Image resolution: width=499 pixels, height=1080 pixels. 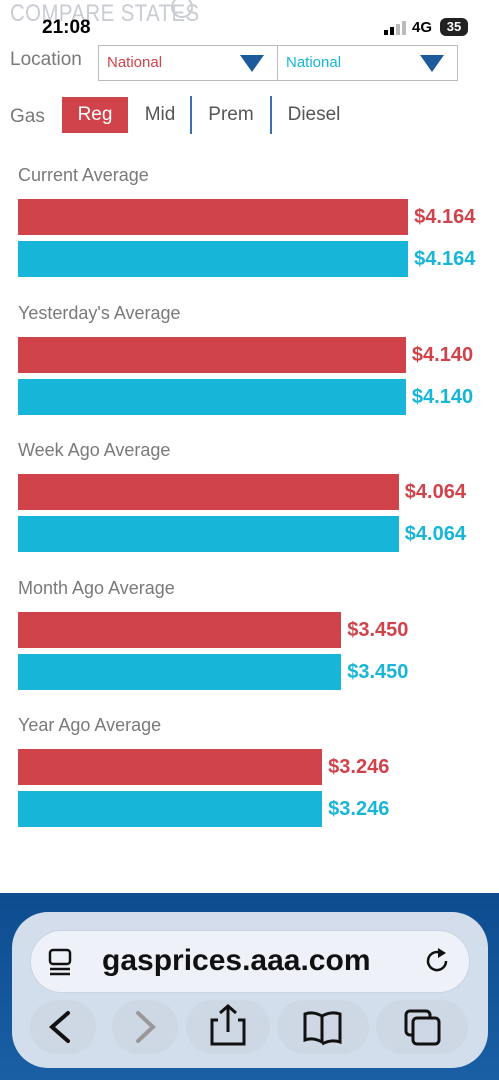 I want to click on battery: 35, so click(x=454, y=27).